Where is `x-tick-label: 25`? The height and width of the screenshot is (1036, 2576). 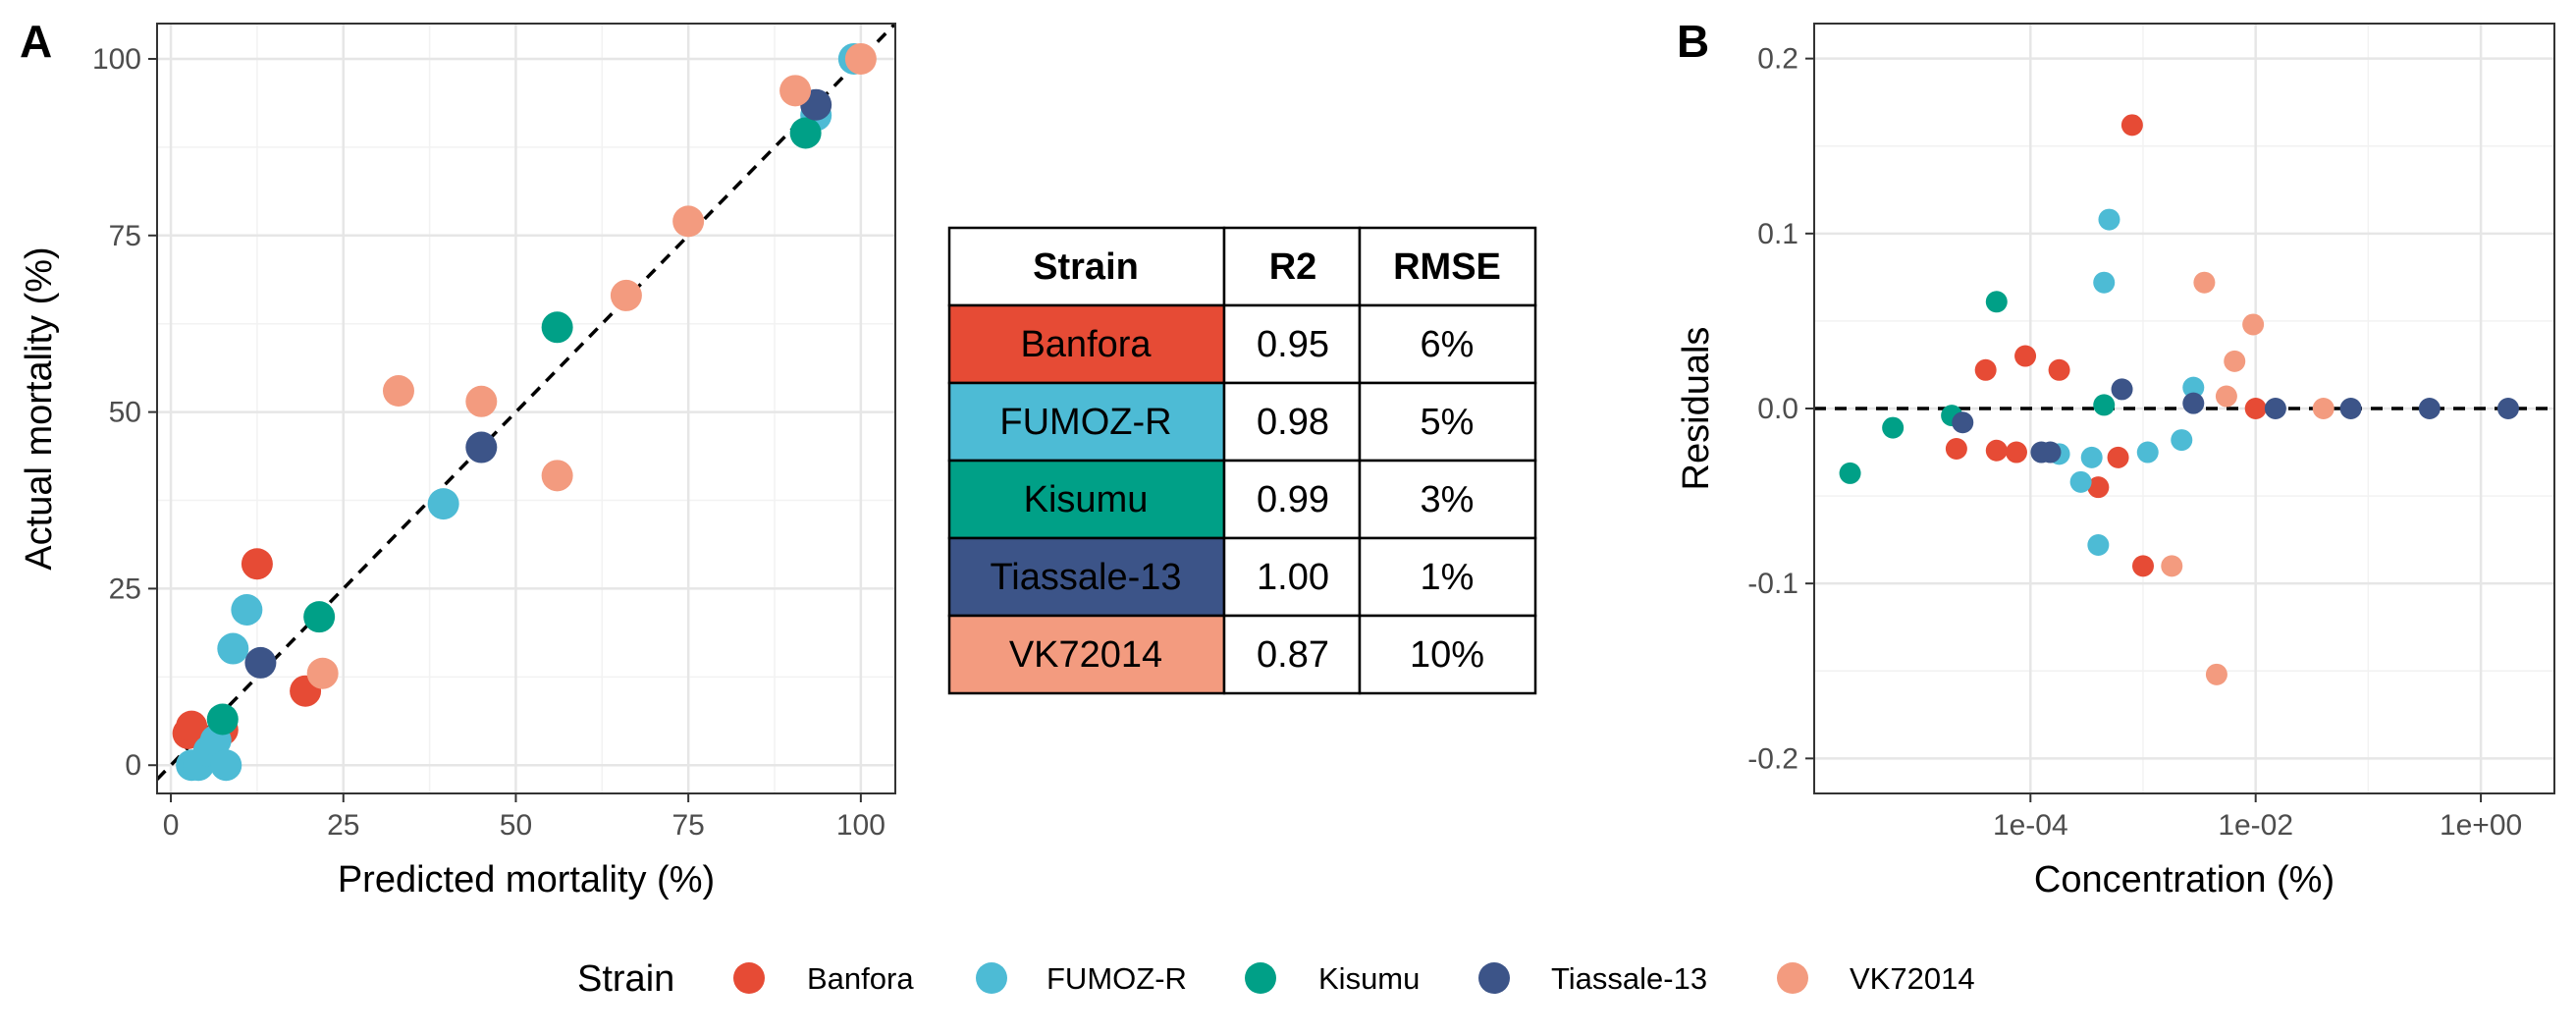
x-tick-label: 25 is located at coordinates (343, 825).